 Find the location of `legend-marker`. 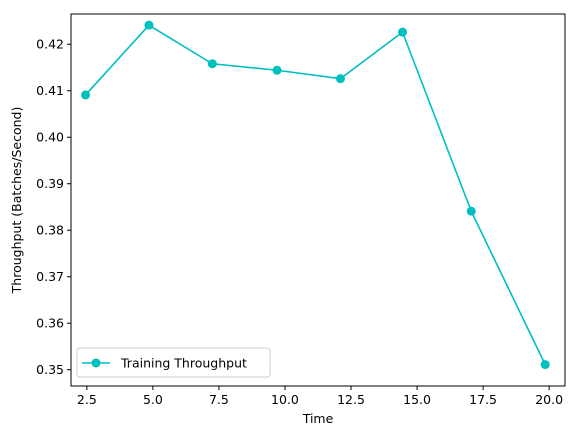

legend-marker is located at coordinates (96, 363).